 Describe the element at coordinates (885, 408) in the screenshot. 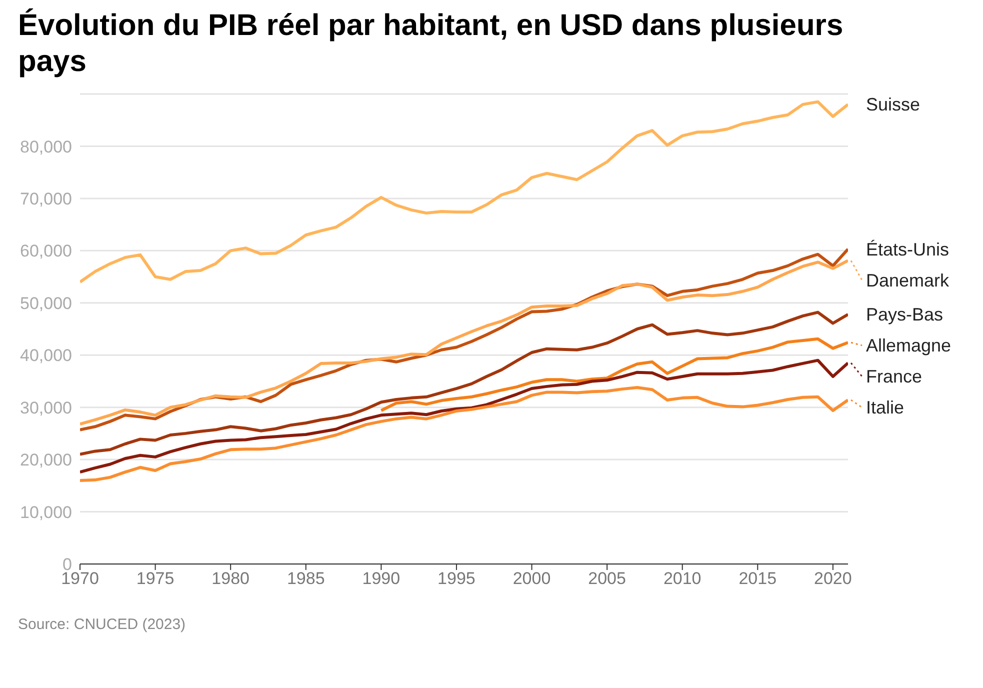

I see `legend-label: Italie` at that location.